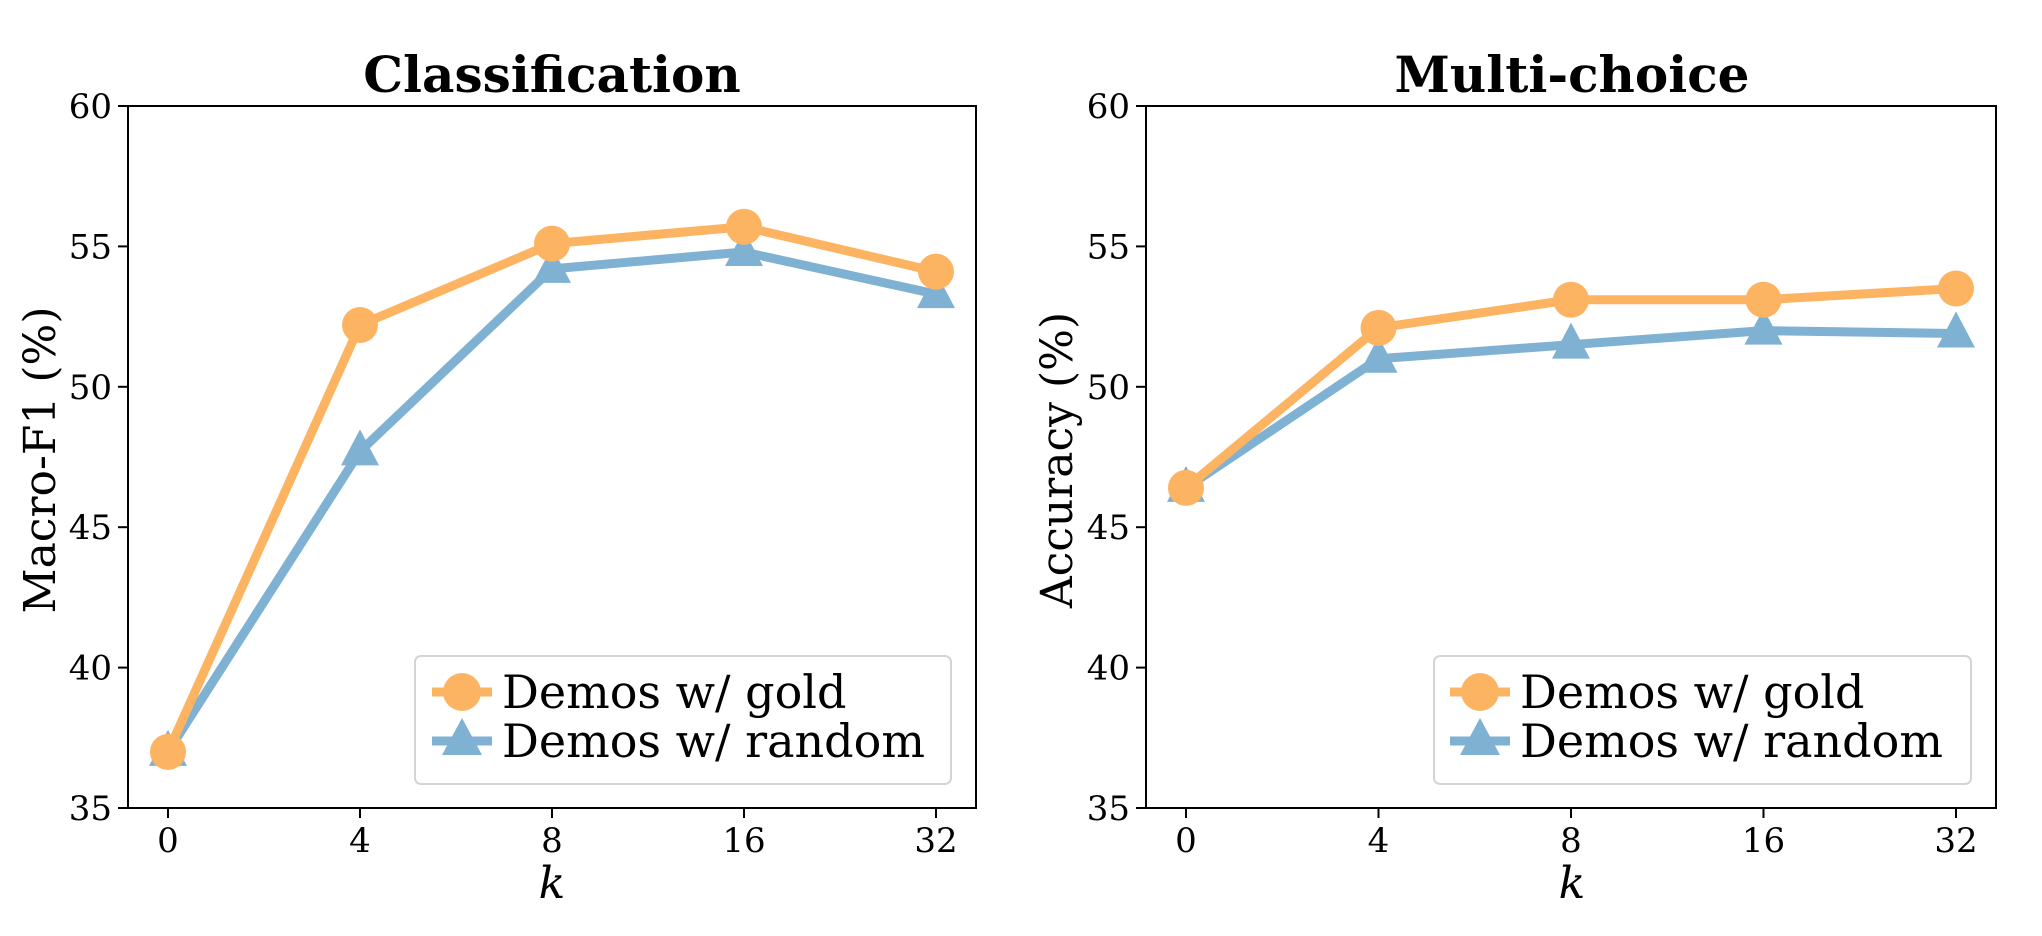 The width and height of the screenshot is (2042, 936). I want to click on series-line-gold, so click(1571, 388).